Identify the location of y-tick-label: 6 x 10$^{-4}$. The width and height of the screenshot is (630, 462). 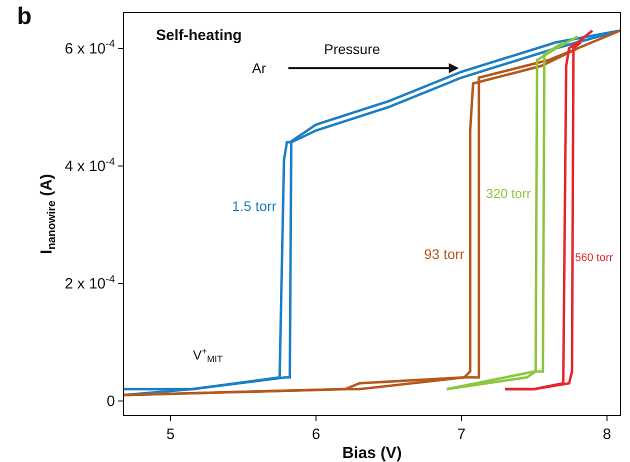
(90, 48).